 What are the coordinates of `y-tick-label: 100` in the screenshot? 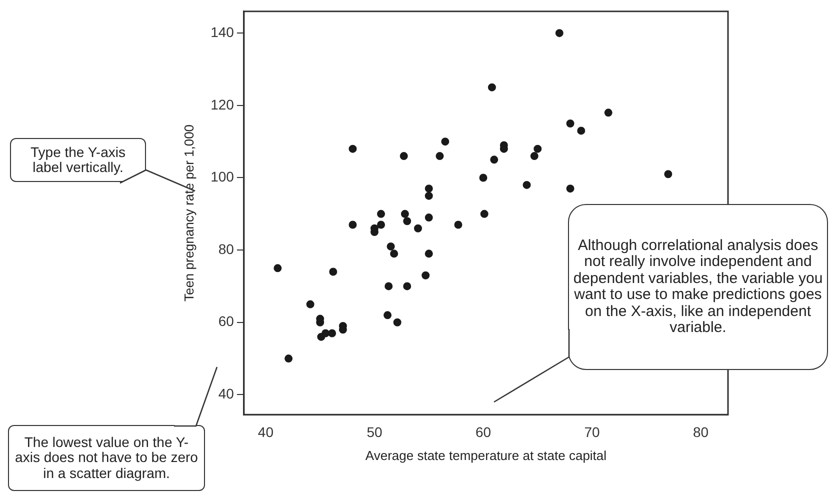 It's located at (222, 176).